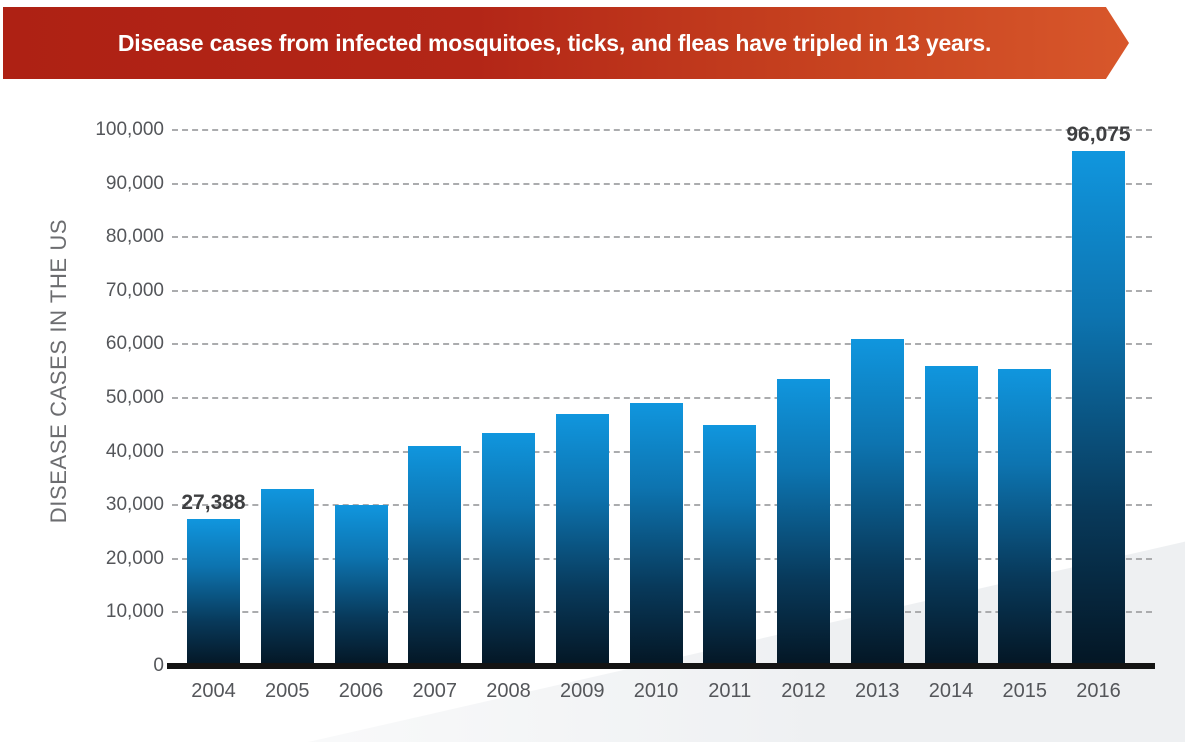 The image size is (1185, 742). Describe the element at coordinates (213, 691) in the screenshot. I see `x-tick-label-2004: 2004` at that location.